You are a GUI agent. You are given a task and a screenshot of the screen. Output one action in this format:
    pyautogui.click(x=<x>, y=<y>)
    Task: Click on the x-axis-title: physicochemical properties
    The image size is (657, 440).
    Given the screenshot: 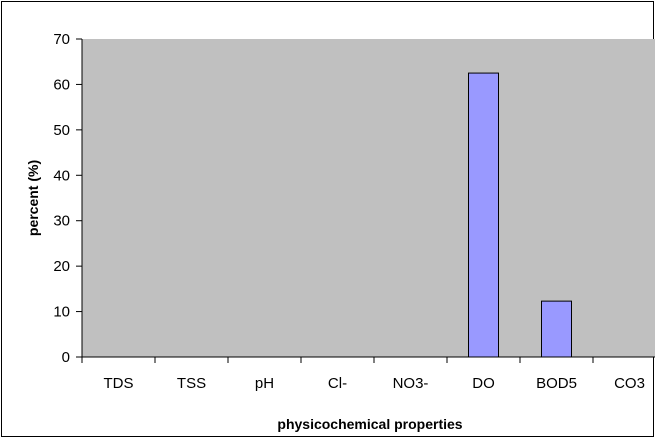 What is the action you would take?
    pyautogui.click(x=369, y=424)
    